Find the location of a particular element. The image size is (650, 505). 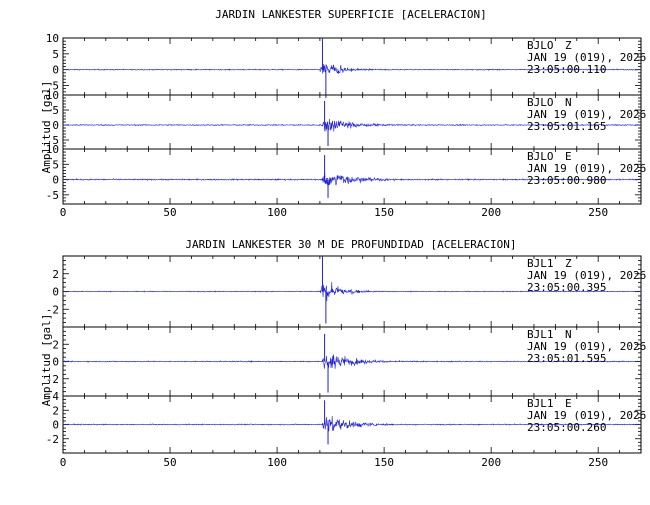

time-label: 23:05:01.165 is located at coordinates (566, 126).